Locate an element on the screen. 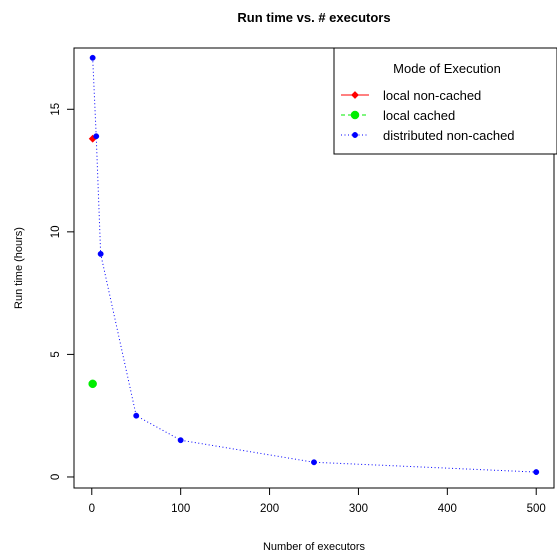 The image size is (557, 556). legend-item: local cached is located at coordinates (398, 115).